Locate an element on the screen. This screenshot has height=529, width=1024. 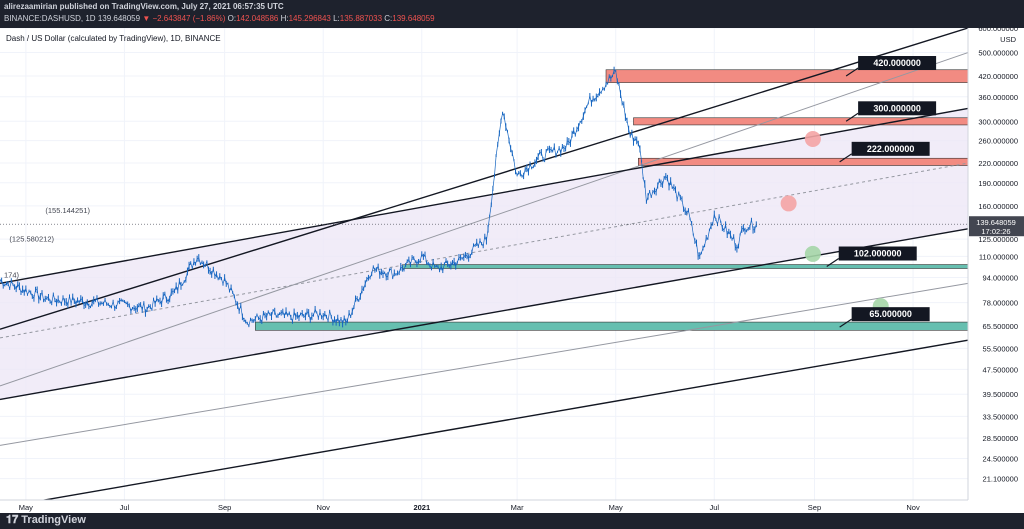
logo-text: TradingView is located at coordinates (53, 520).